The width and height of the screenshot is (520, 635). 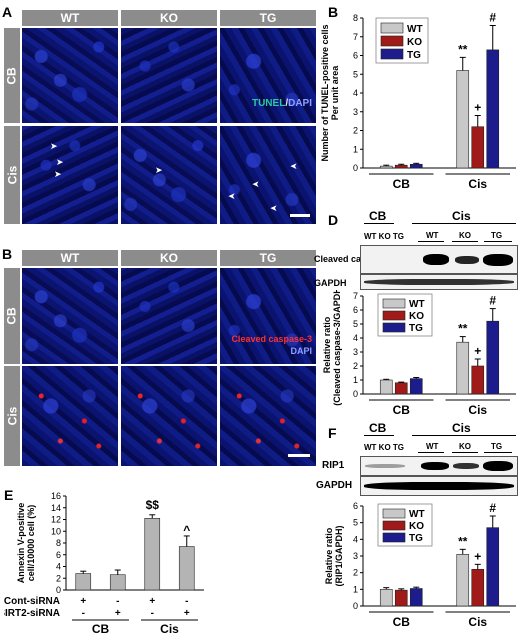 What do you see at coordinates (497, 235) in the screenshot?
I see `lane-label-tg: TG` at bounding box center [497, 235].